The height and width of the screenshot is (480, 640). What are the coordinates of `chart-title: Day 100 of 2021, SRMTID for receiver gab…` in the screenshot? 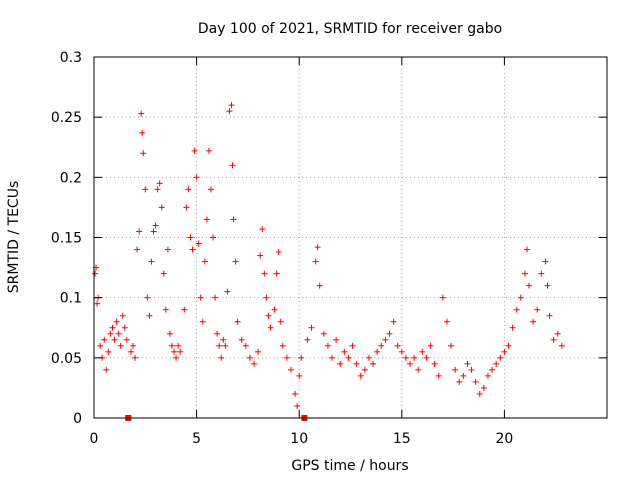 It's located at (350, 29).